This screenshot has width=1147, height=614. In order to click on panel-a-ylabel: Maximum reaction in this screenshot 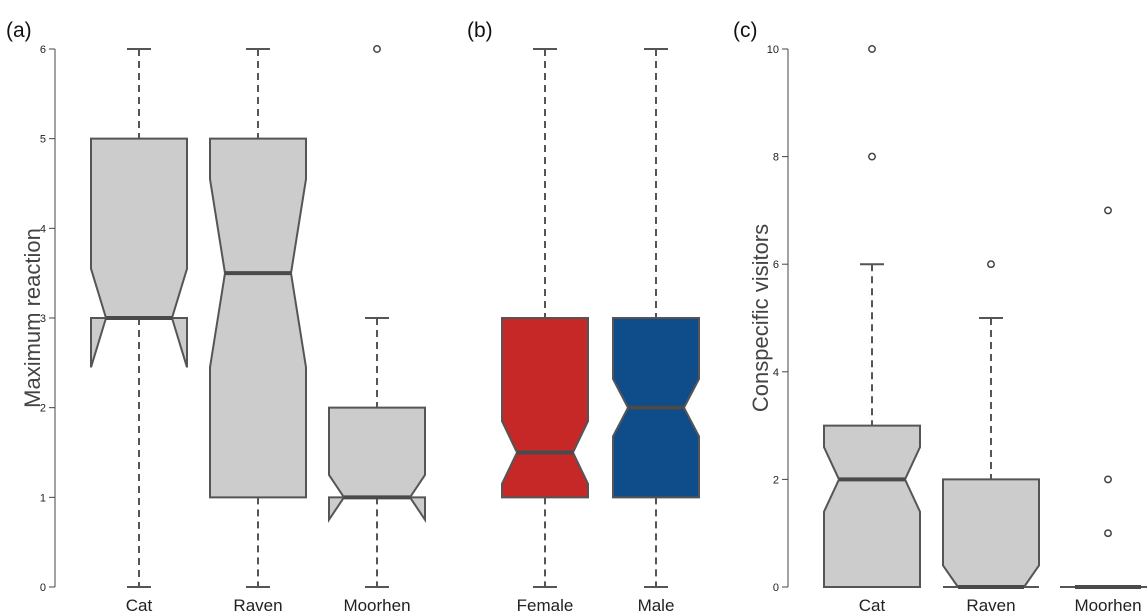, I will do `click(32, 318)`.